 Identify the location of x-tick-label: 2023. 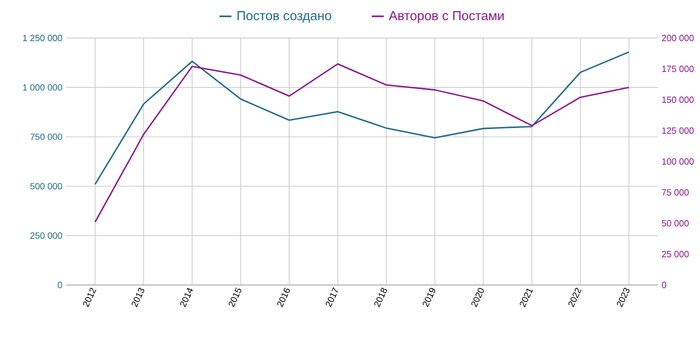
(623, 298).